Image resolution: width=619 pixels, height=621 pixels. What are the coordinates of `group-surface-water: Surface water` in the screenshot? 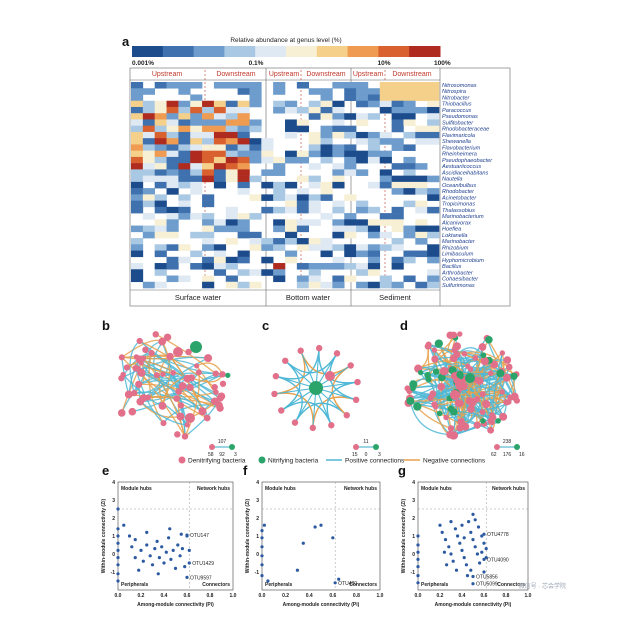 It's located at (198, 297).